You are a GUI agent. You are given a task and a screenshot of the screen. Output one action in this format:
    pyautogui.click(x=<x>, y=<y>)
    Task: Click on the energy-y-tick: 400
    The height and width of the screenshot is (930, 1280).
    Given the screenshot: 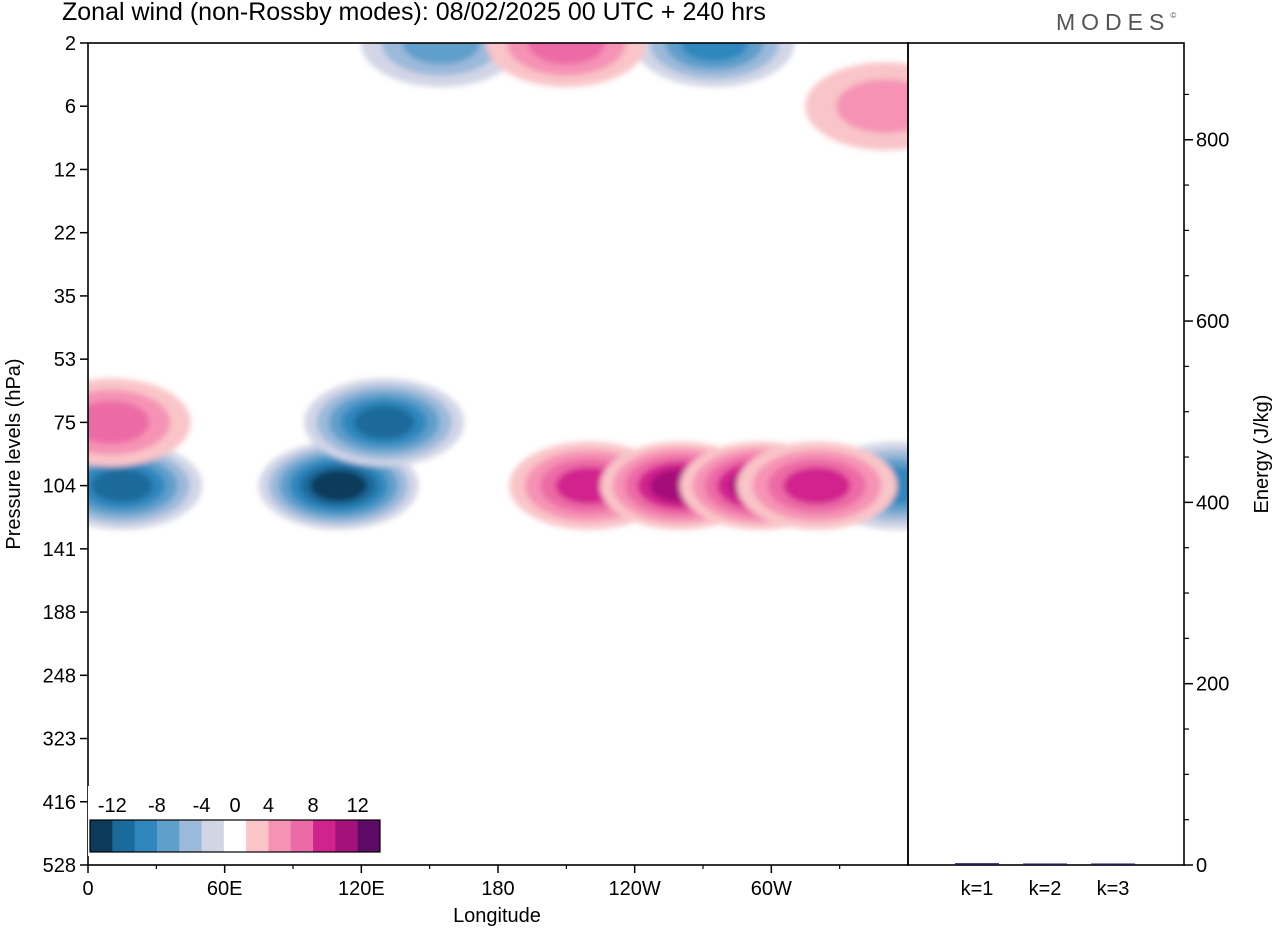 What is the action you would take?
    pyautogui.click(x=1206, y=503)
    